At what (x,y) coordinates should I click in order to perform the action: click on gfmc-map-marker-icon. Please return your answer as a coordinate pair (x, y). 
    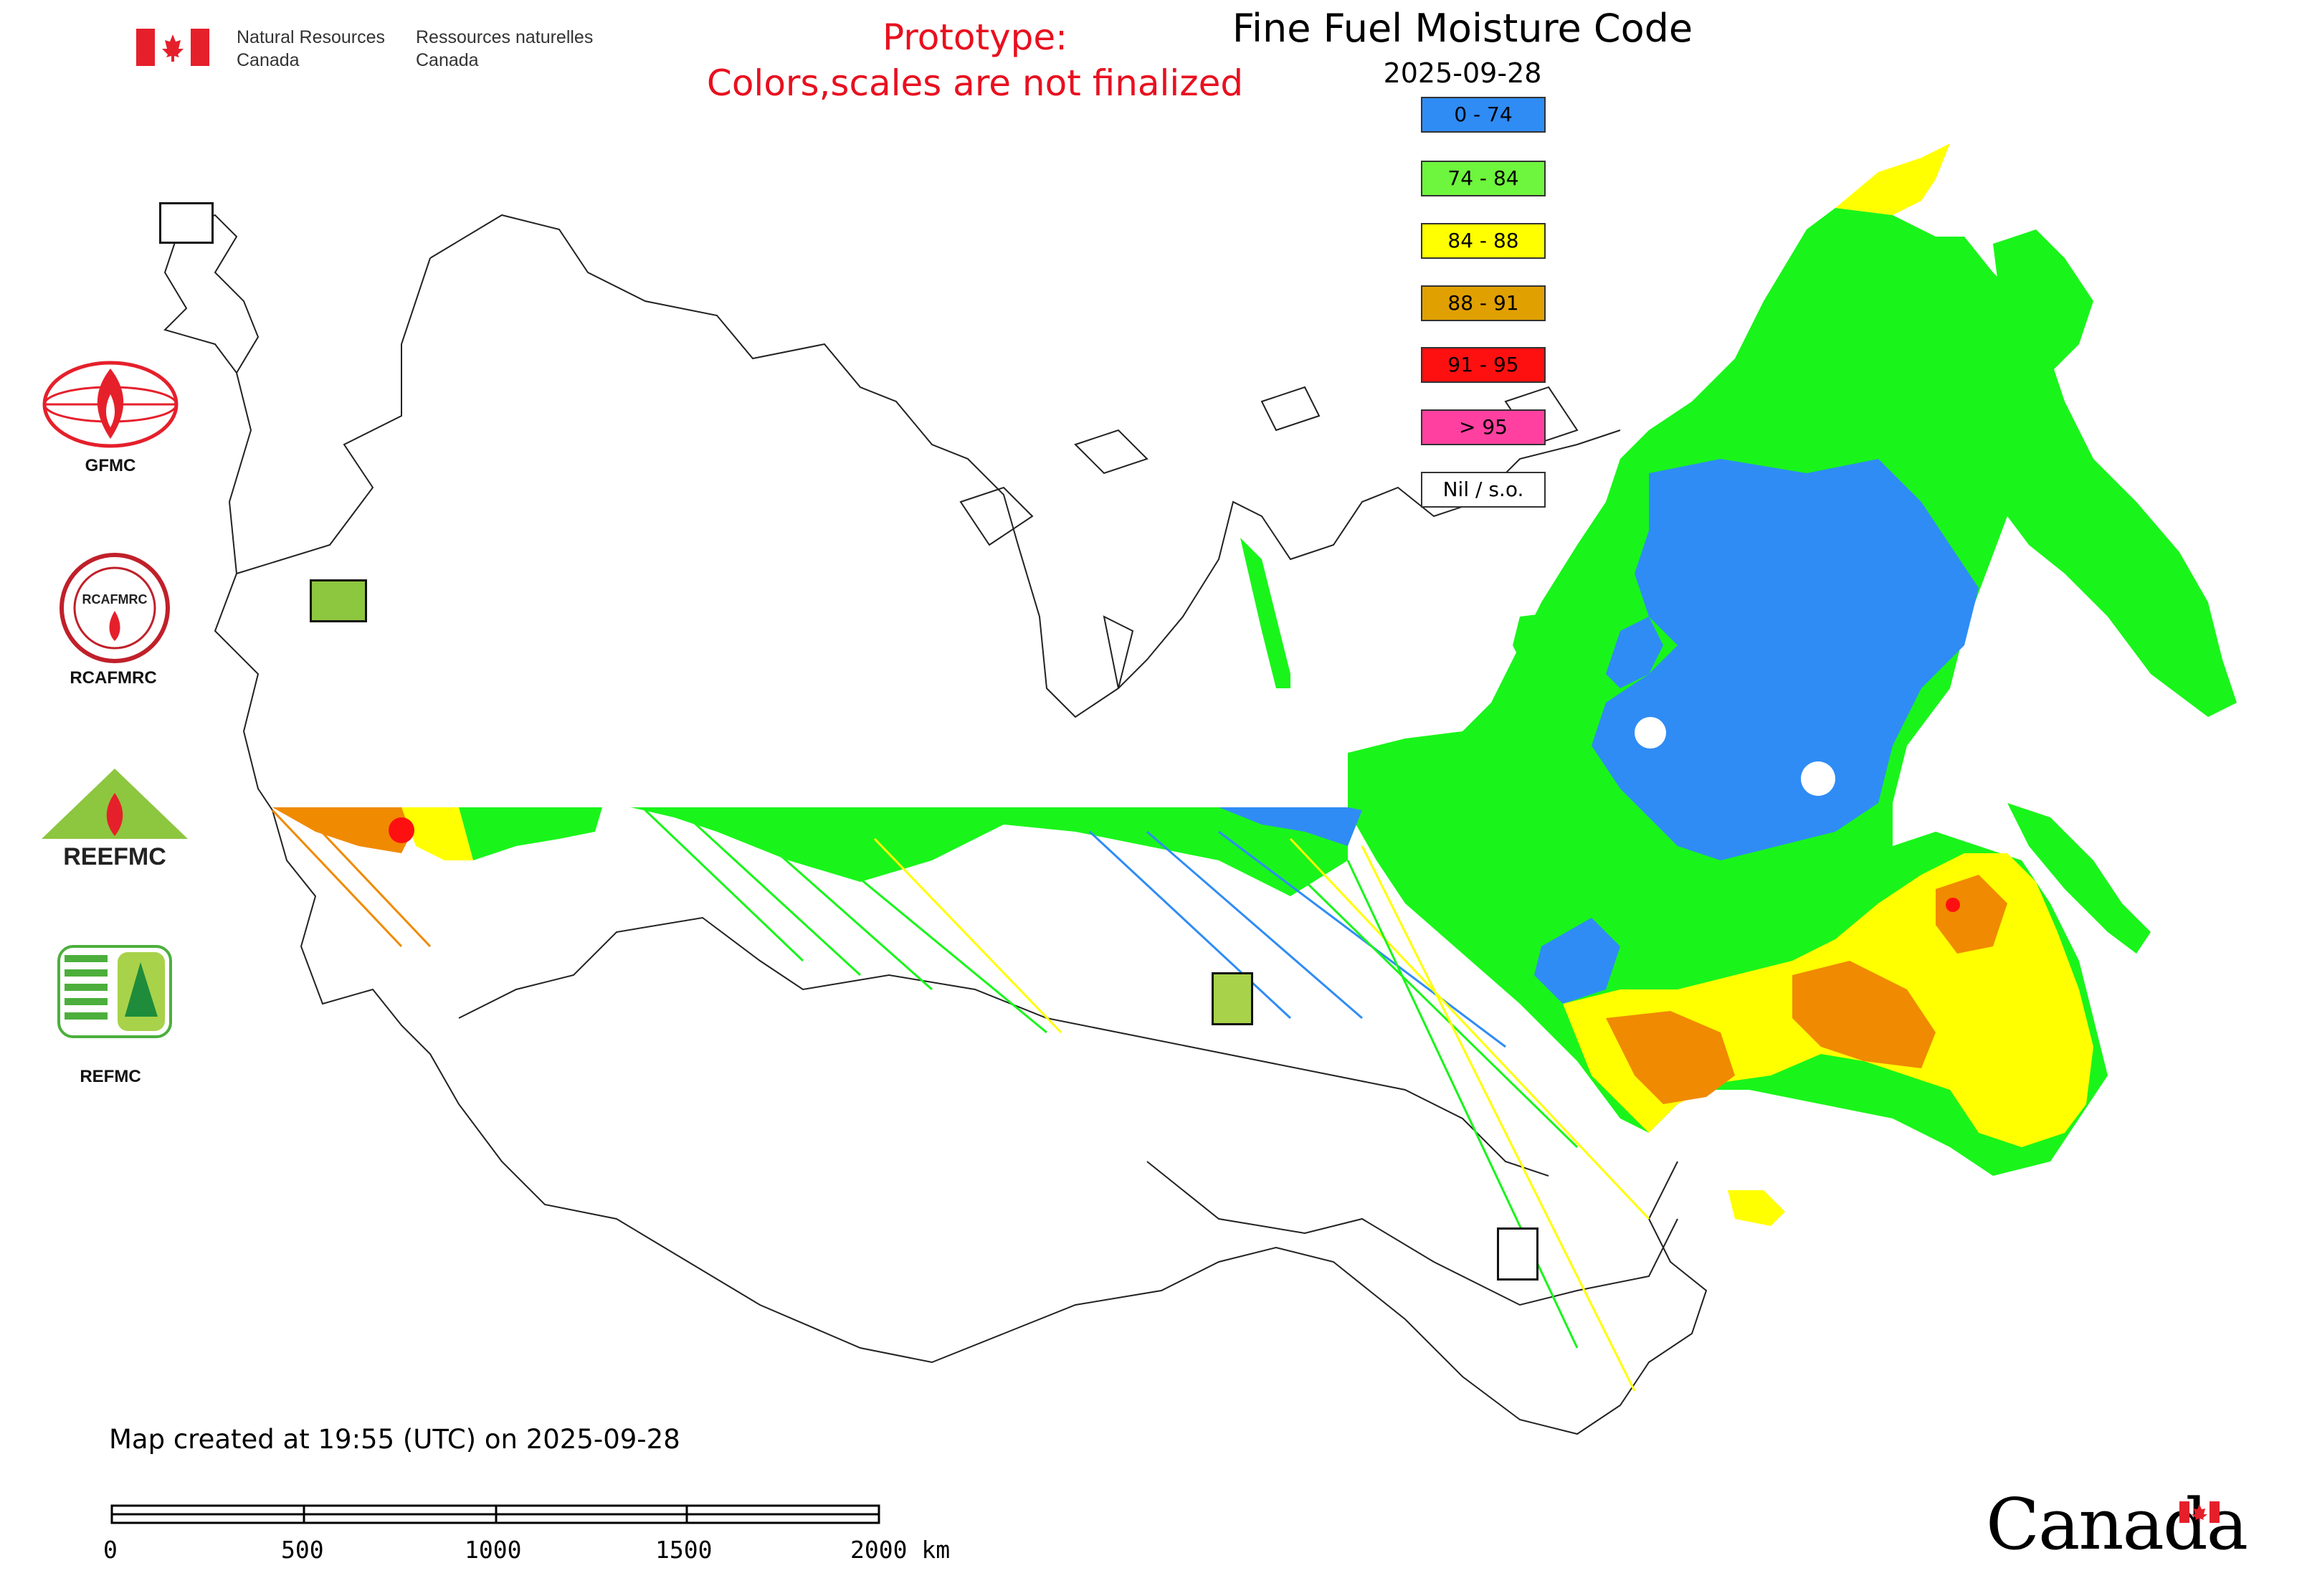
    Looking at the image, I should click on (186, 223).